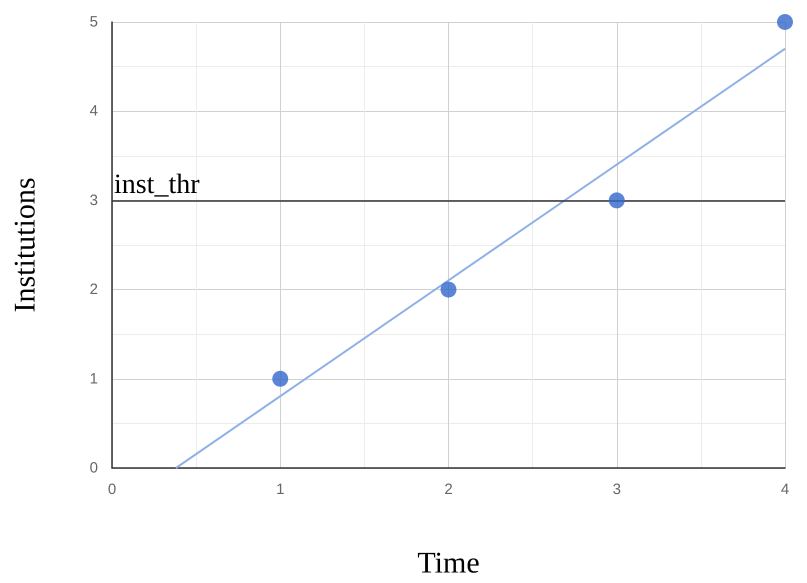 Image resolution: width=807 pixels, height=583 pixels. I want to click on x-tick-label: 0, so click(112, 489).